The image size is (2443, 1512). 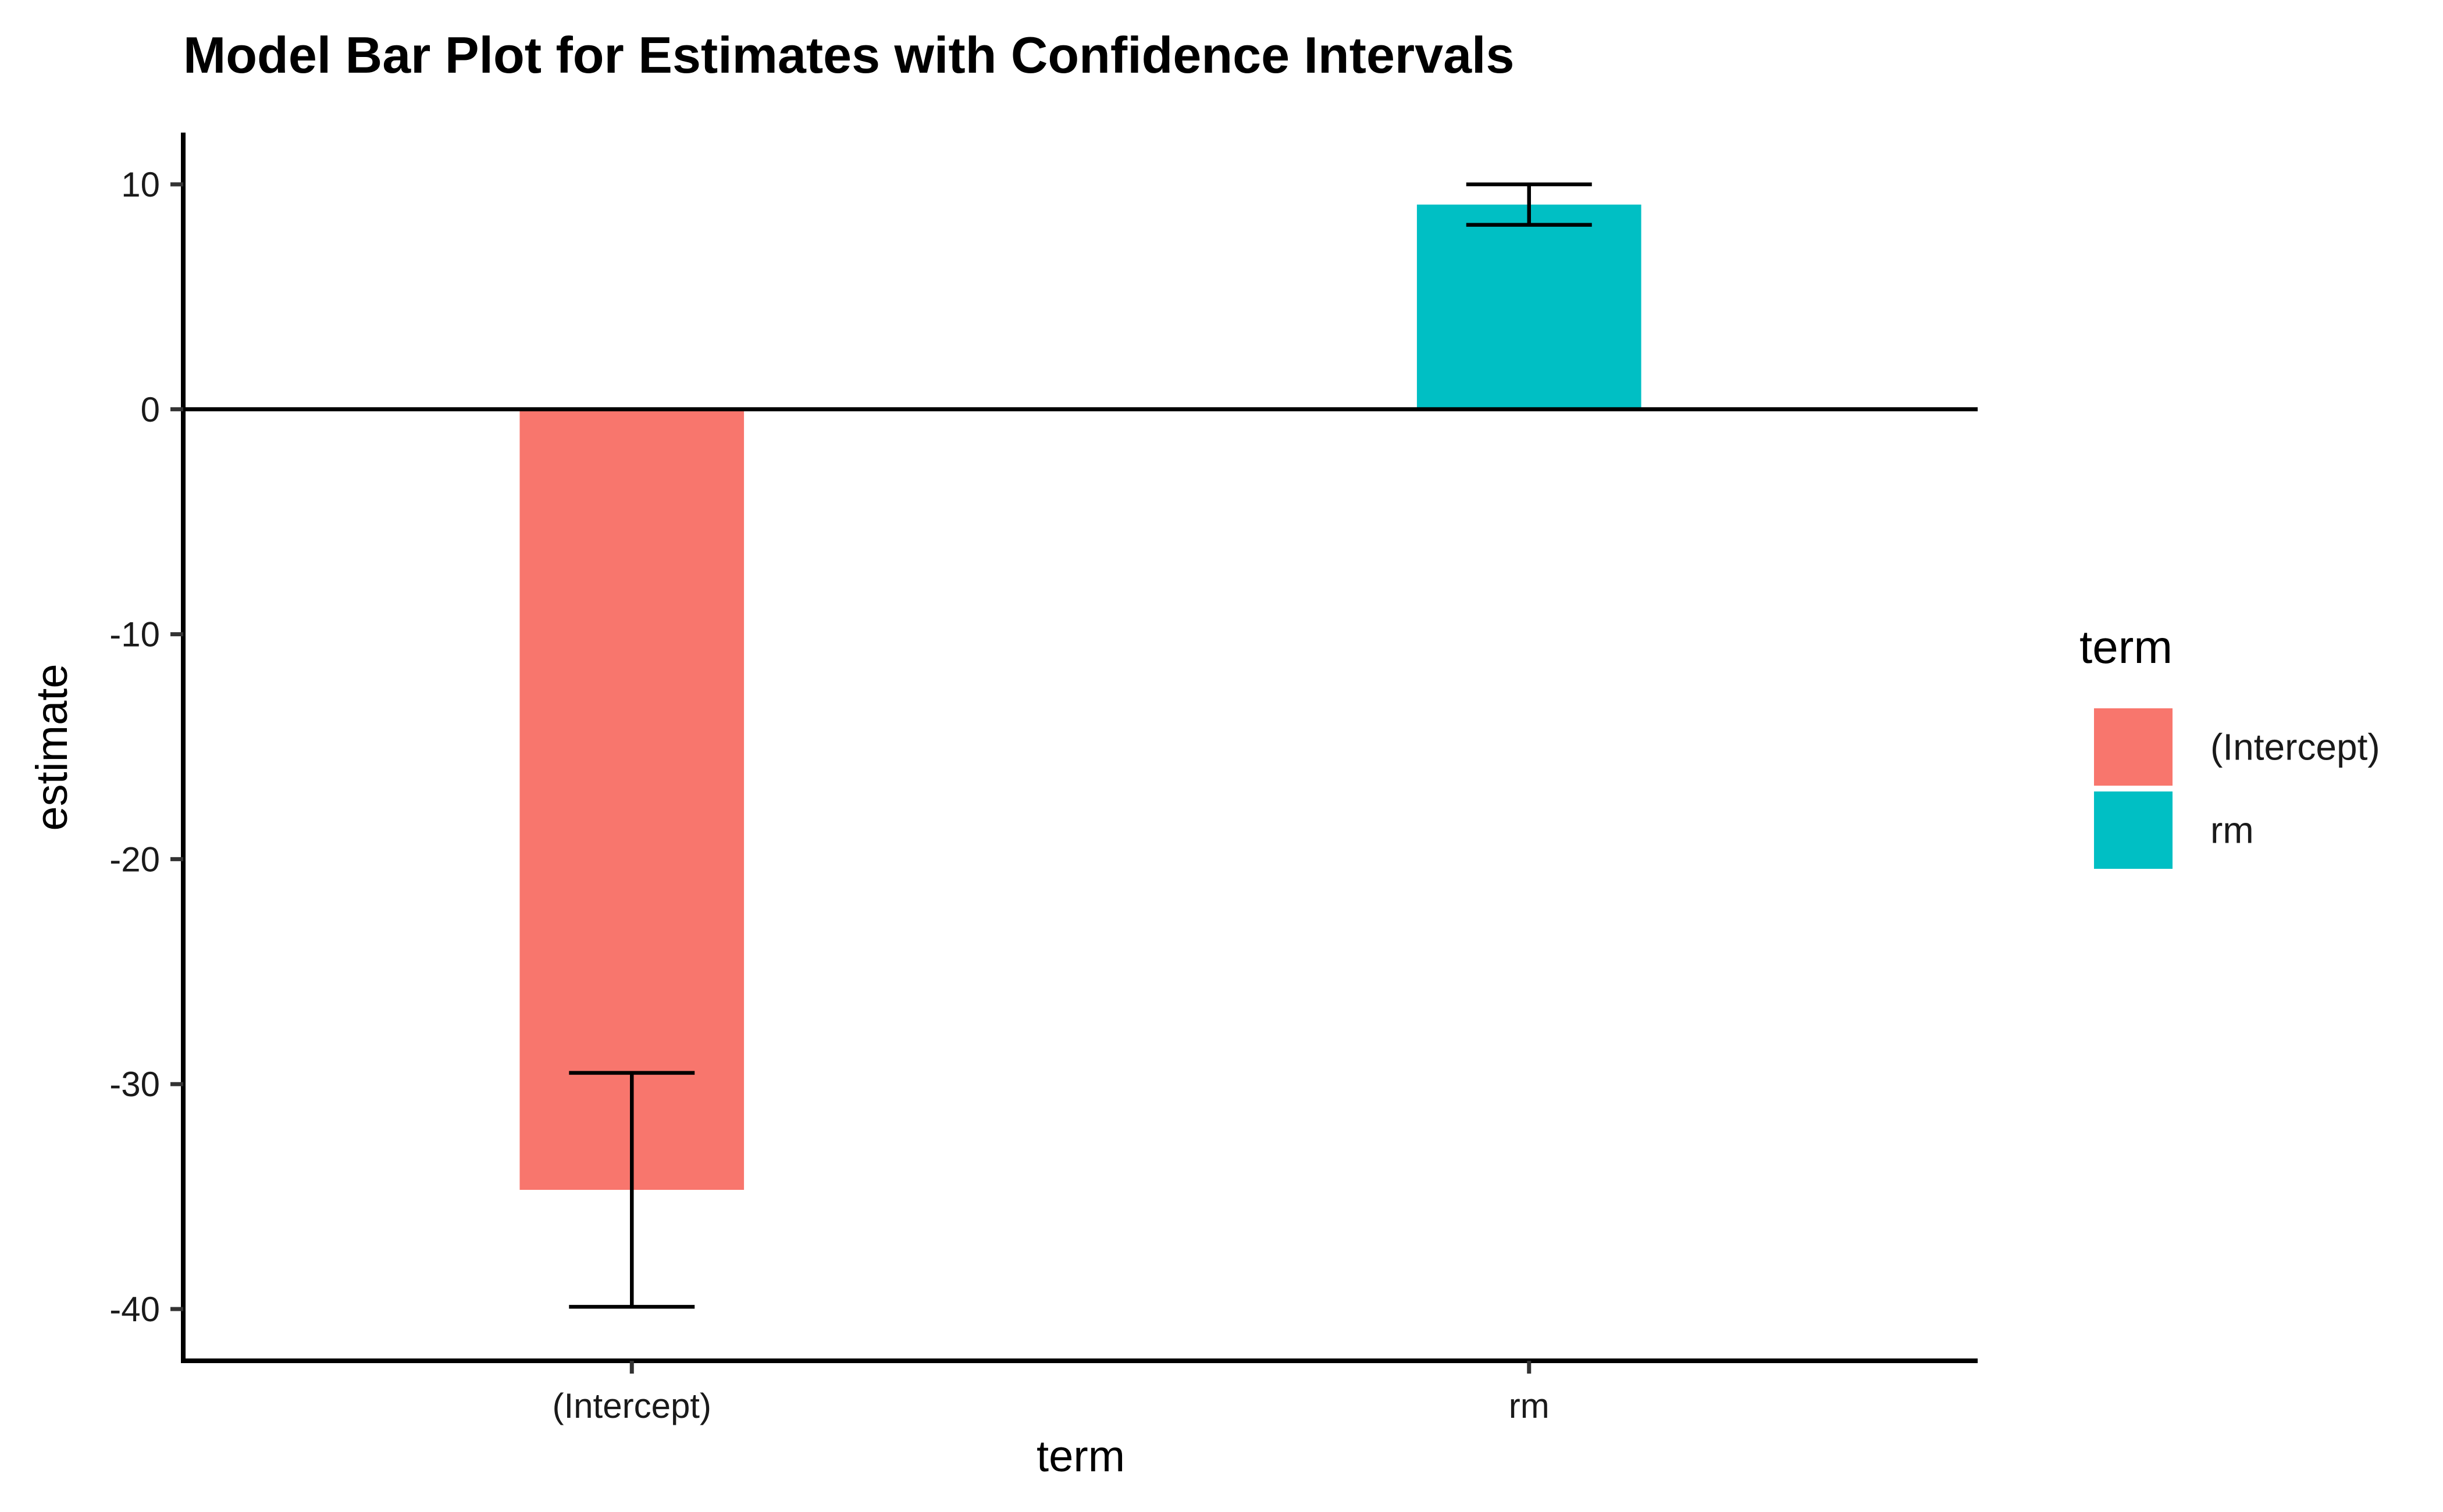 What do you see at coordinates (2126, 647) in the screenshot?
I see `legend-title: term` at bounding box center [2126, 647].